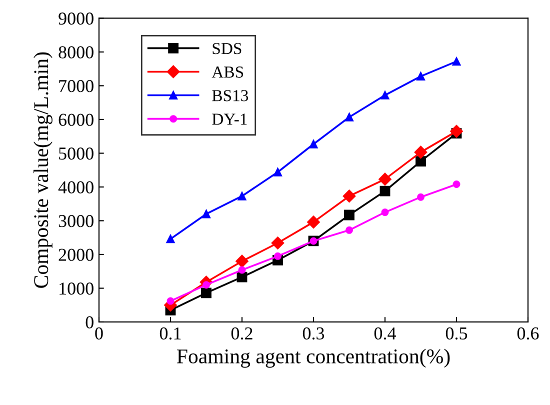 The image size is (550, 405). I want to click on y-tick-label: 7000, so click(76, 86).